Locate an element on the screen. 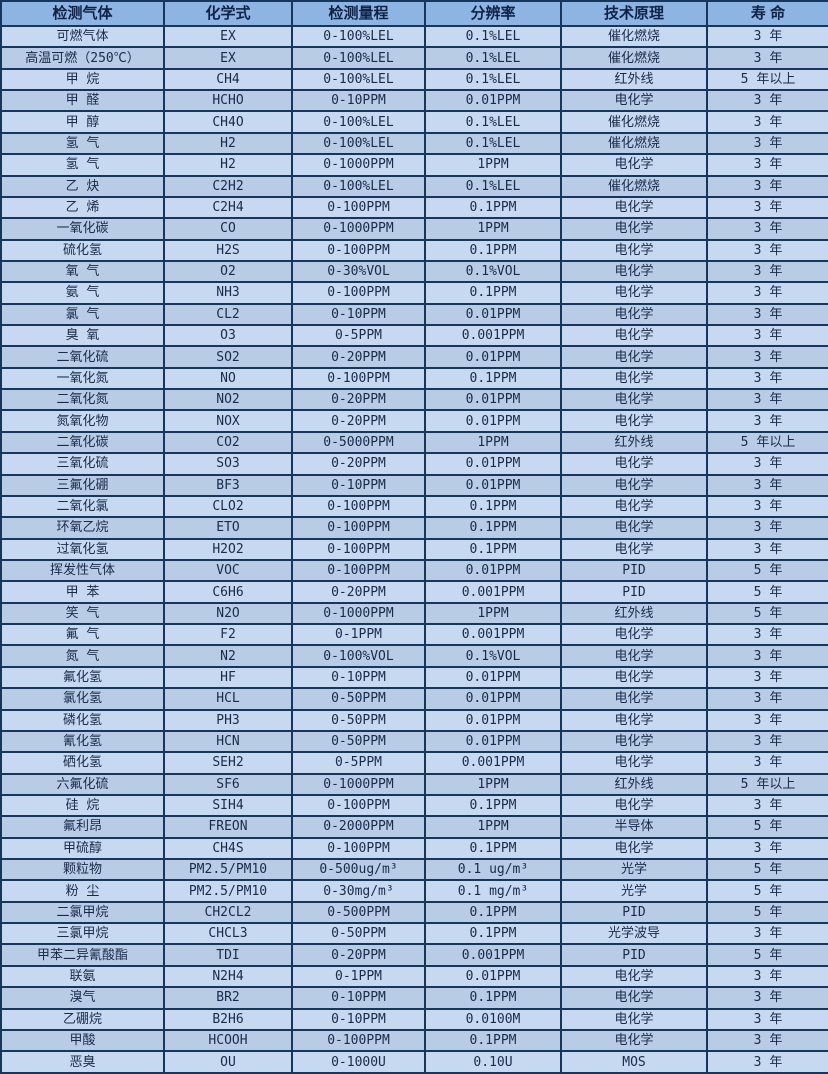 This screenshot has width=828, height=1074. table-cell: 一氧化氮 is located at coordinates (82, 378).